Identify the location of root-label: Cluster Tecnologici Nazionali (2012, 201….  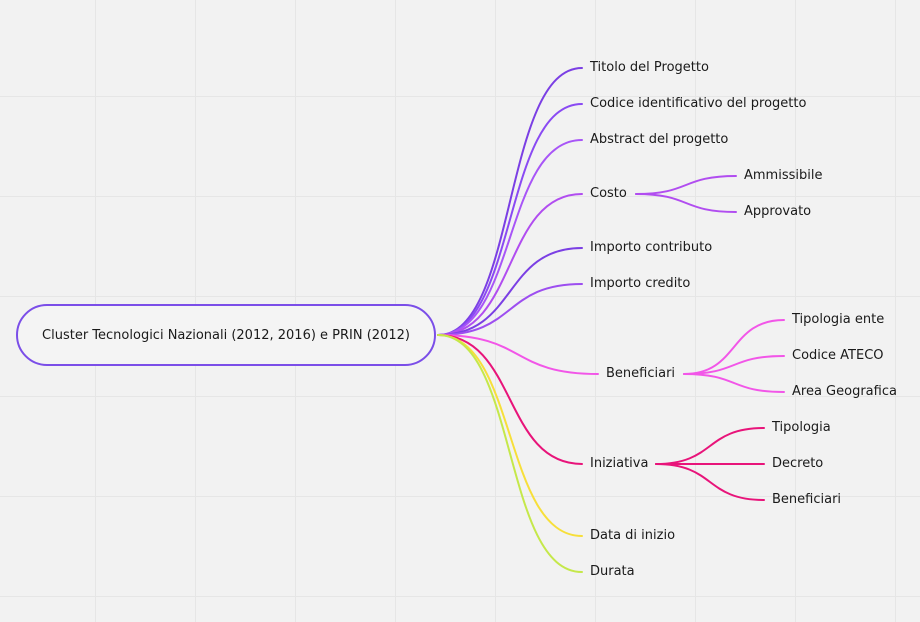
(226, 335).